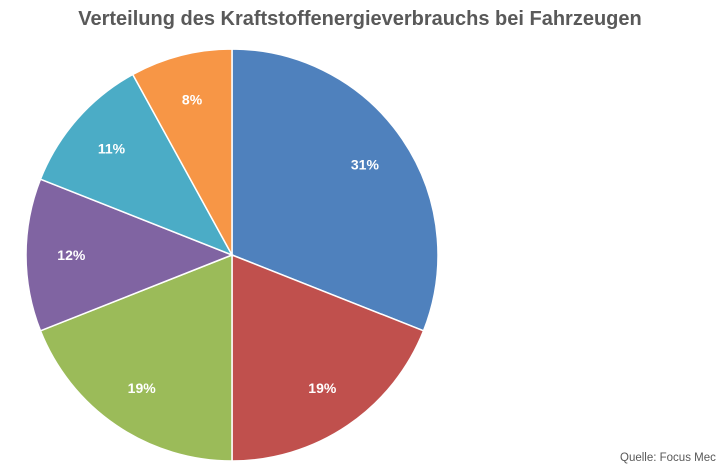  I want to click on slice-label-5: 8%, so click(192, 99).